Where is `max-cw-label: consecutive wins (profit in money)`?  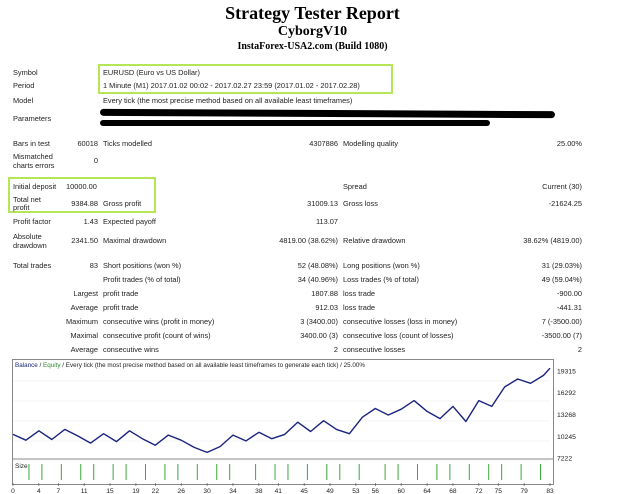
max-cw-label: consecutive wins (profit in money) is located at coordinates (159, 321).